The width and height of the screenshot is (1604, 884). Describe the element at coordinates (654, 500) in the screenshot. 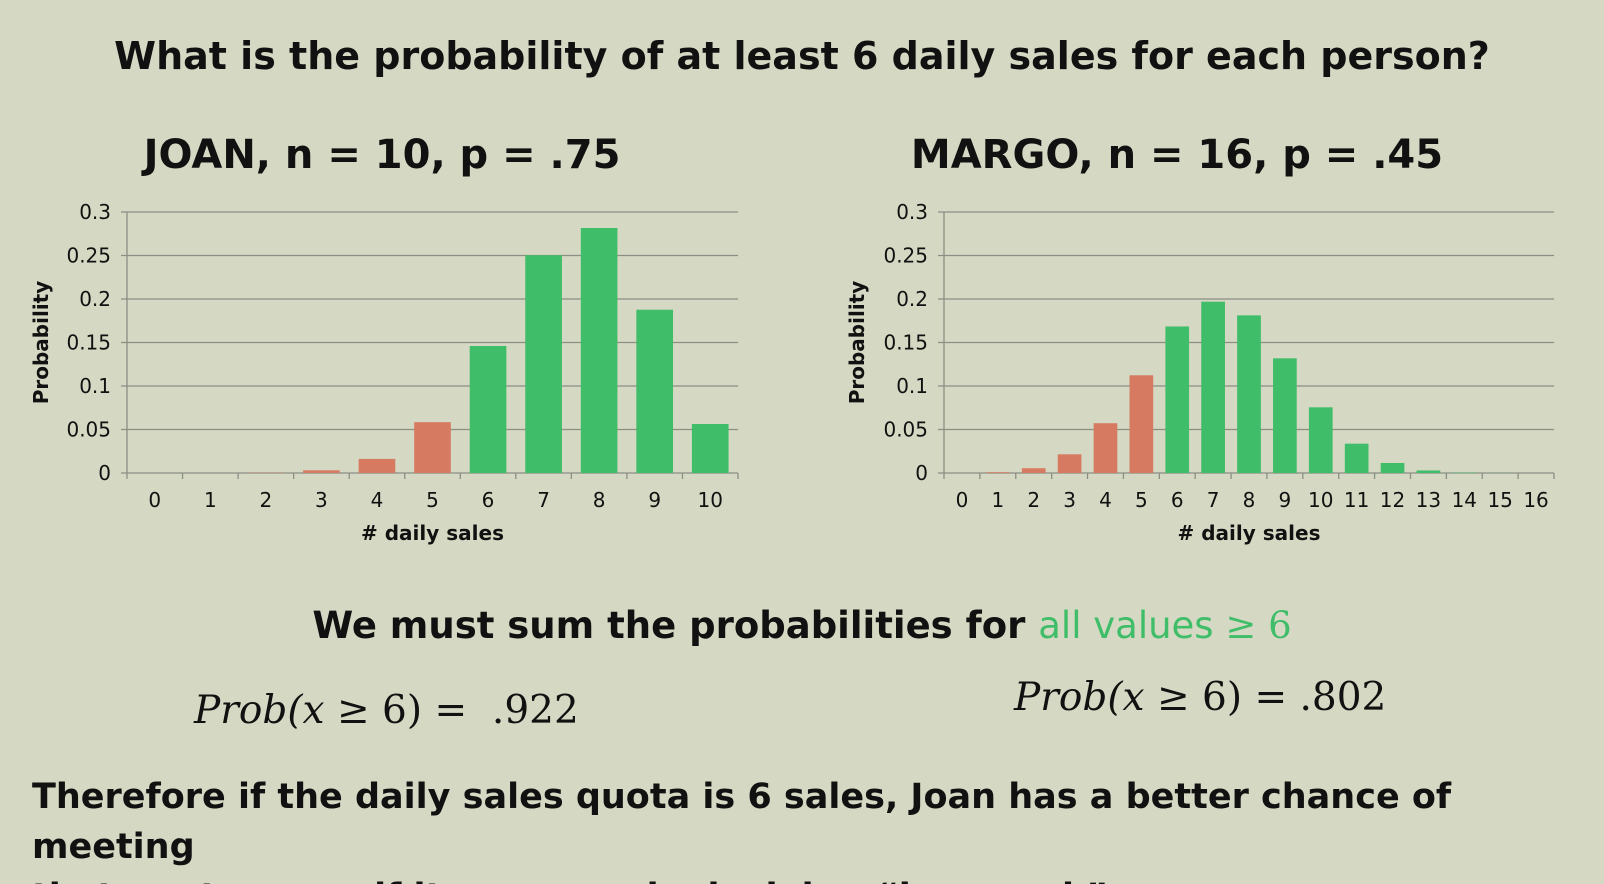

I see `chart-joan-xtick-label: 9` at that location.